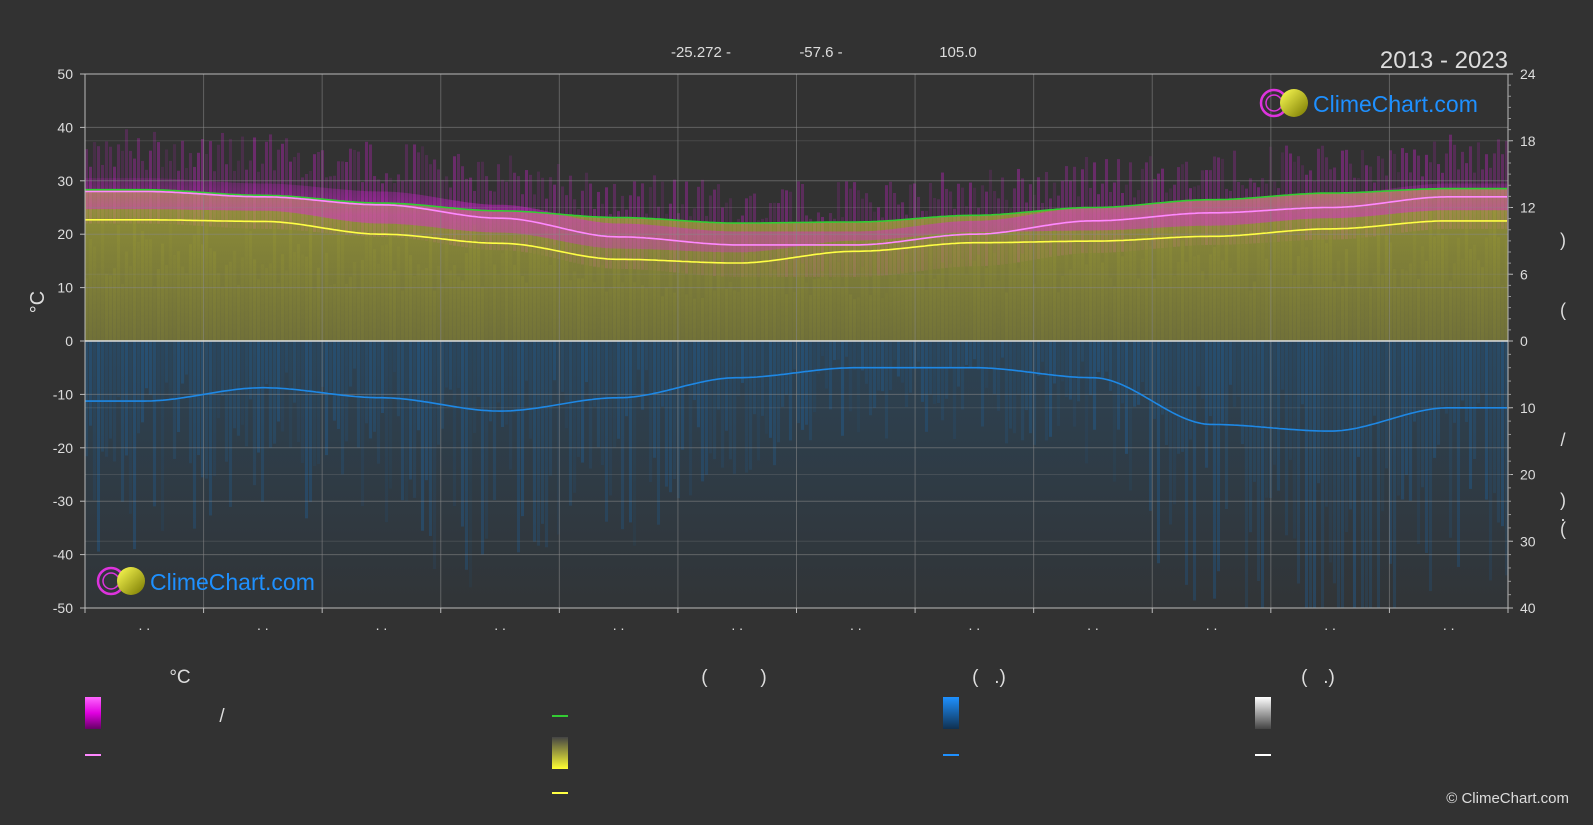 The height and width of the screenshot is (825, 1593). What do you see at coordinates (1528, 74) in the screenshot?
I see `right-tick-label-hours: 24` at bounding box center [1528, 74].